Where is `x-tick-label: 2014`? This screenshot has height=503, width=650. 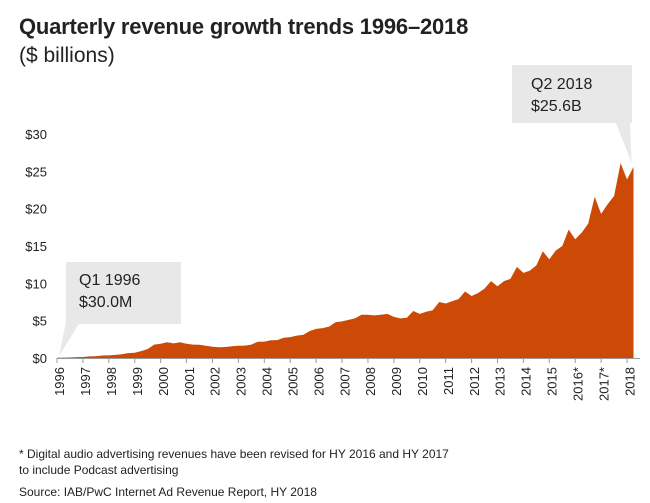
x-tick-label: 2014 is located at coordinates (526, 381).